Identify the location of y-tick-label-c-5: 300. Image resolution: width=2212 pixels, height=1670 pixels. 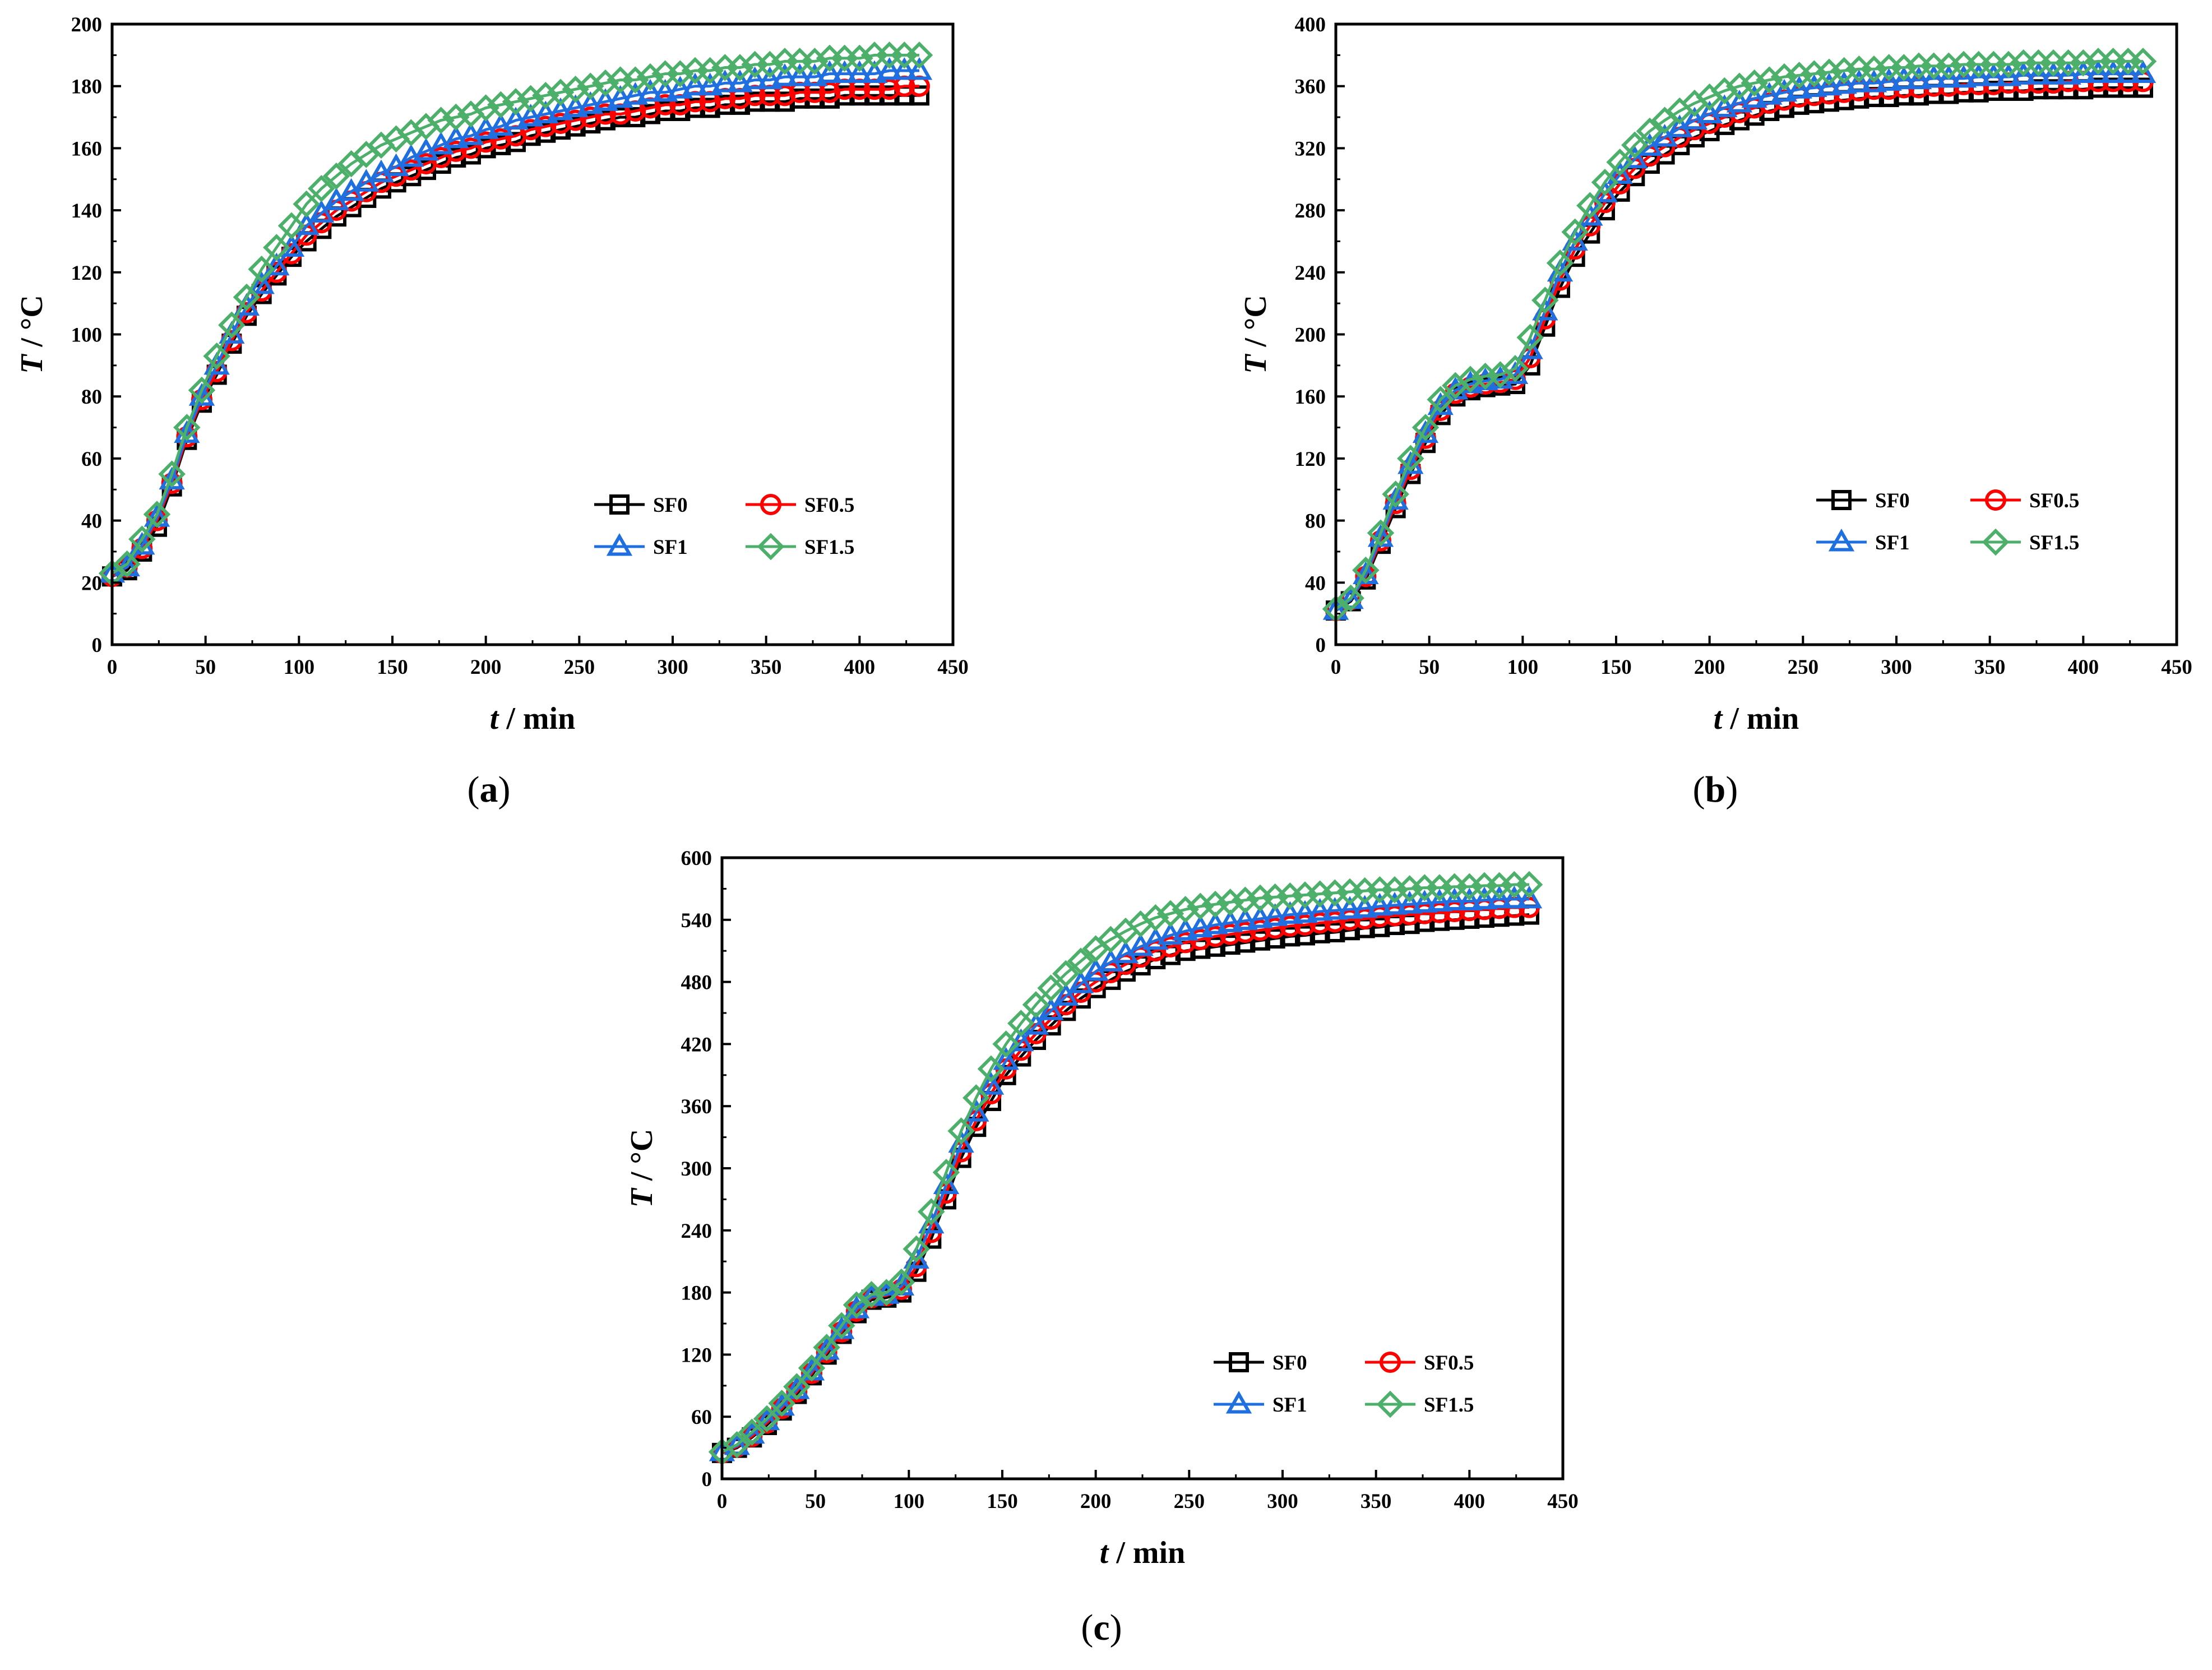
(696, 1169).